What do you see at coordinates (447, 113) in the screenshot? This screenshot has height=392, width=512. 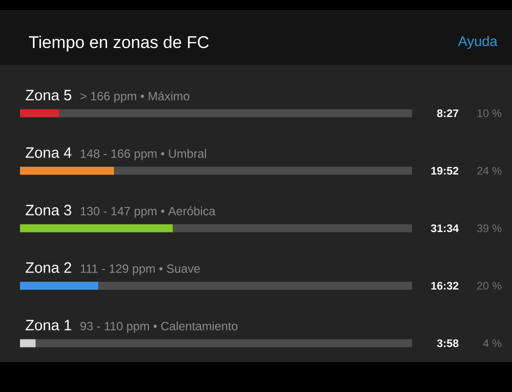 I see `text: 8:27` at bounding box center [447, 113].